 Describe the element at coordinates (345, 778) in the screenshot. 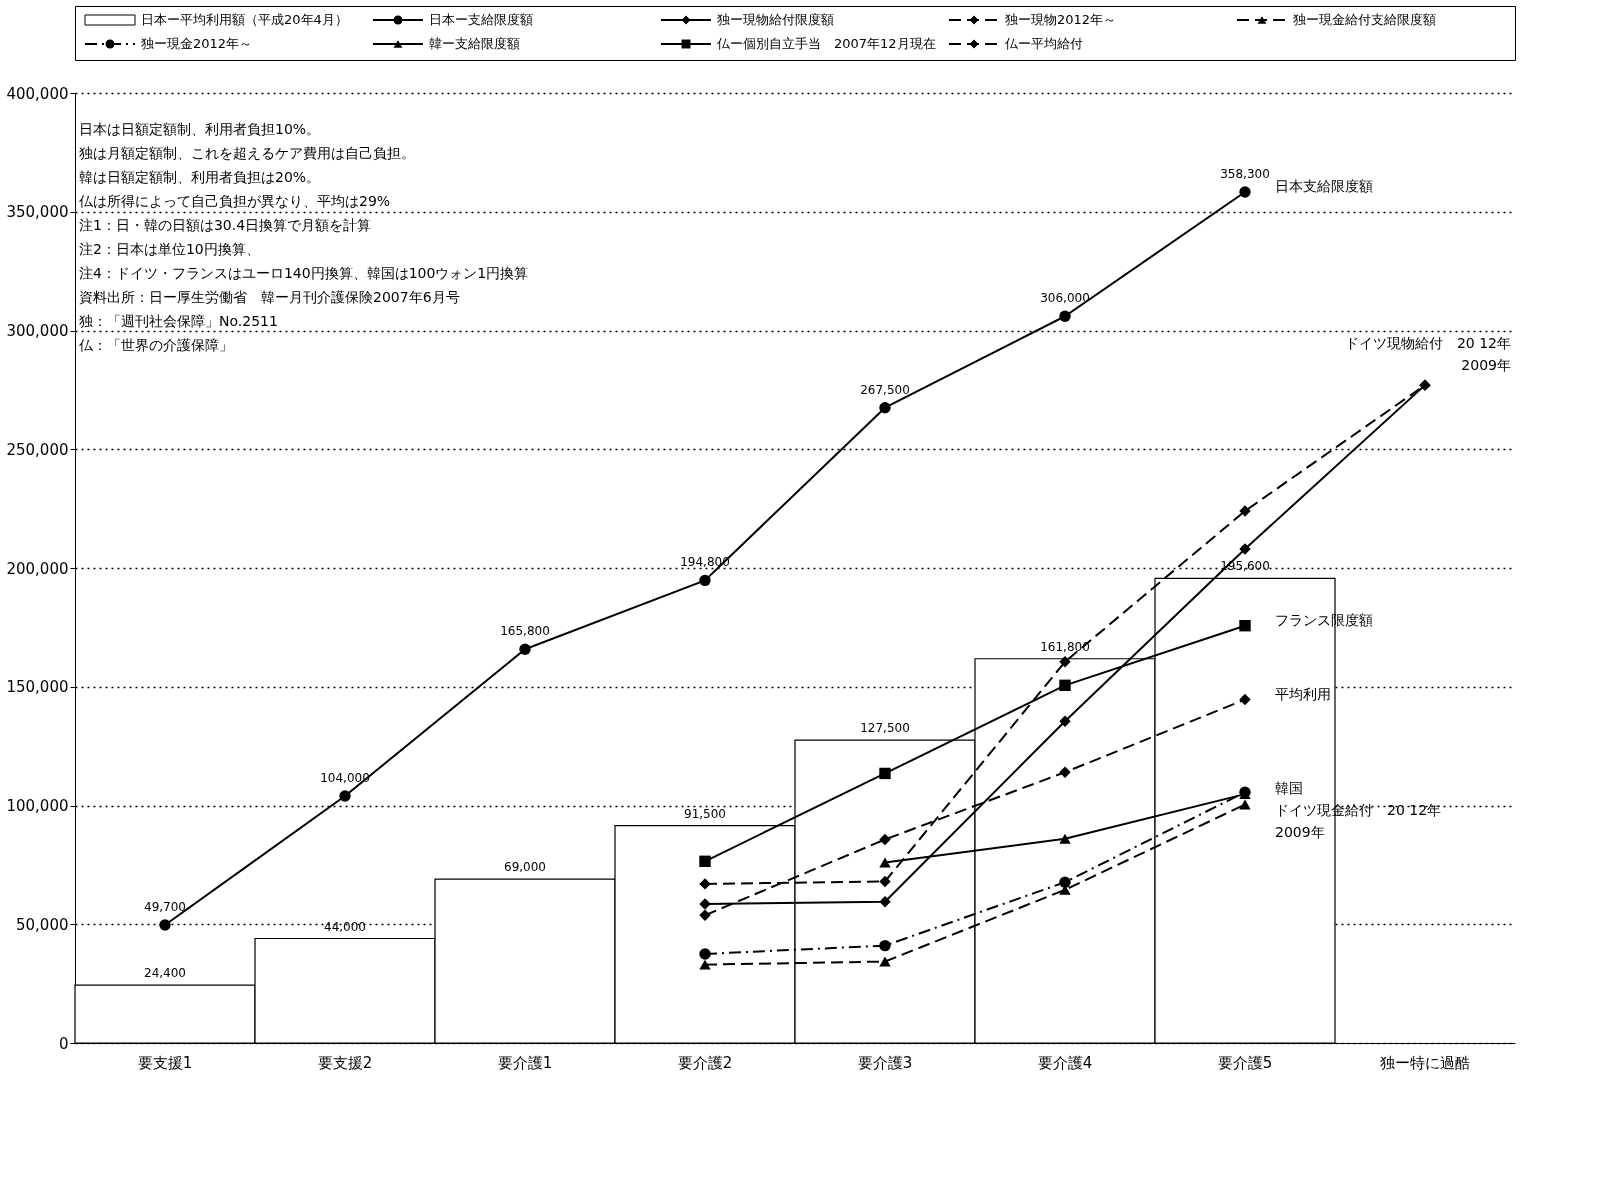

I see `data-label: 104,000` at that location.